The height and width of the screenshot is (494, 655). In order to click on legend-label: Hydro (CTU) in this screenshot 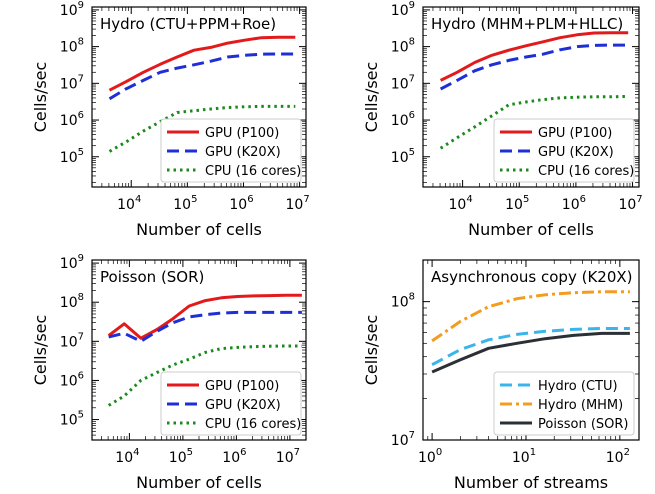, I will do `click(578, 386)`.